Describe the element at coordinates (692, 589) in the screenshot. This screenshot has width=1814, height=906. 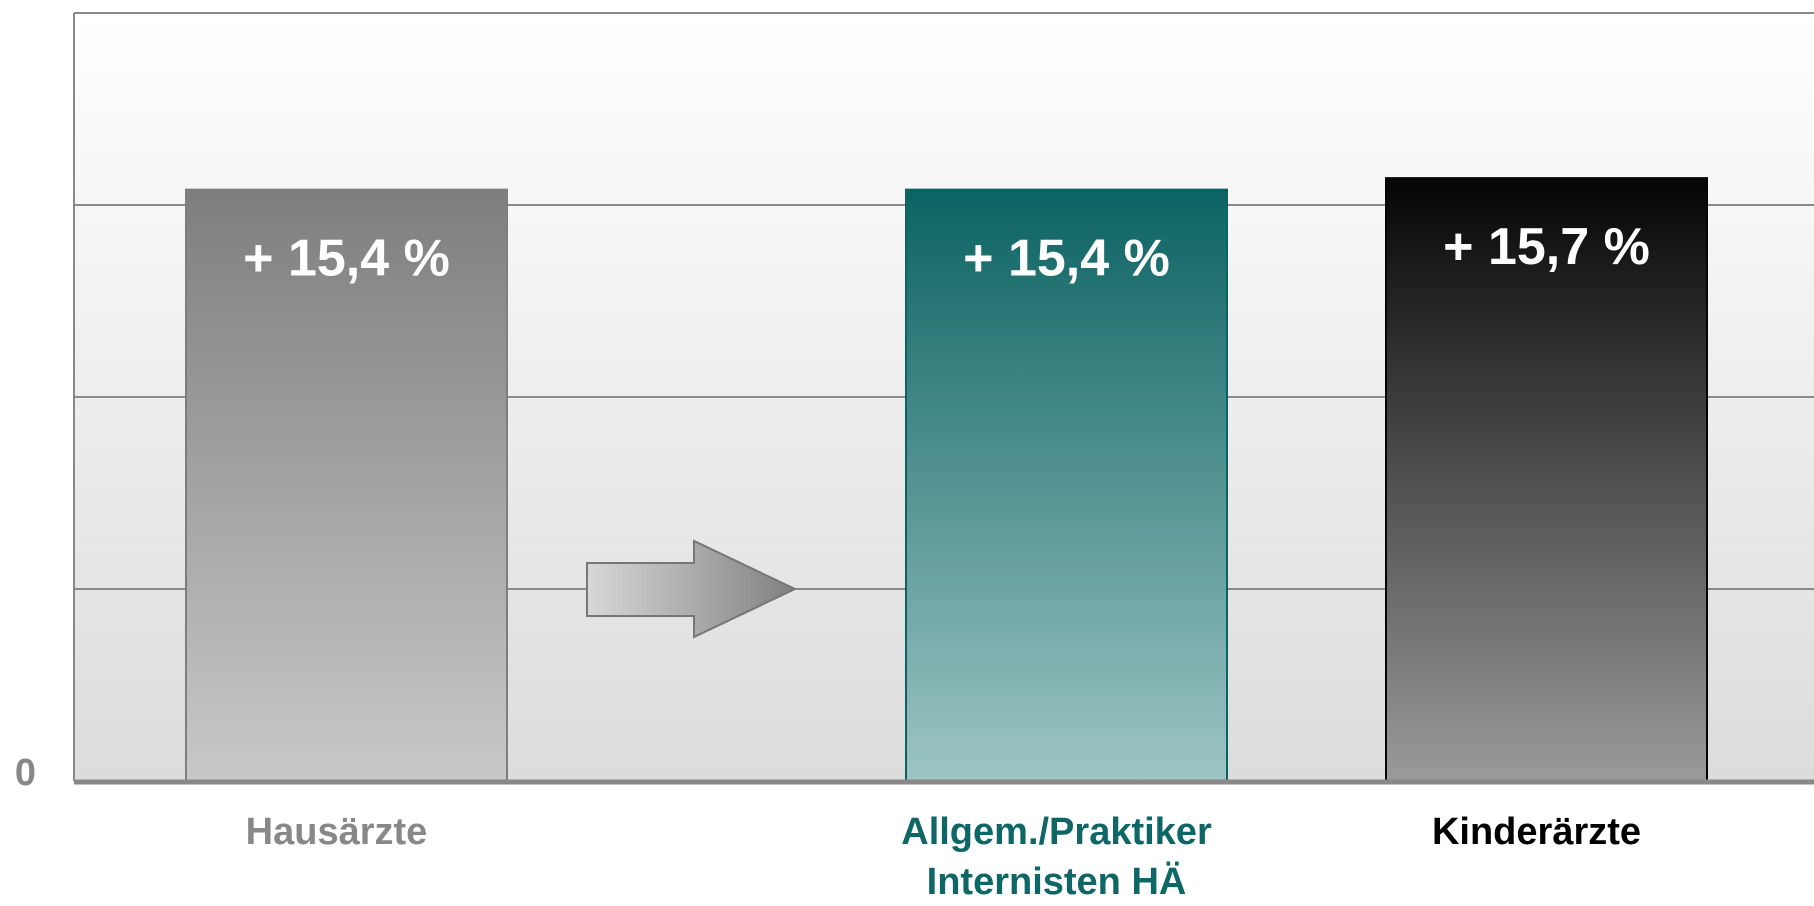
I see `arrow` at that location.